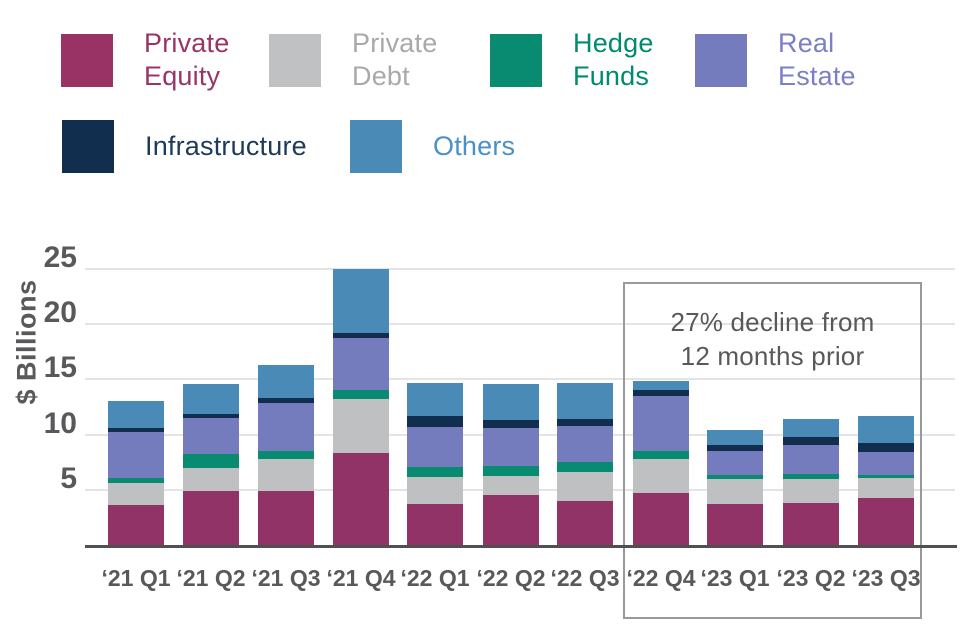  Describe the element at coordinates (521, 546) in the screenshot. I see `x-axis-line` at that location.